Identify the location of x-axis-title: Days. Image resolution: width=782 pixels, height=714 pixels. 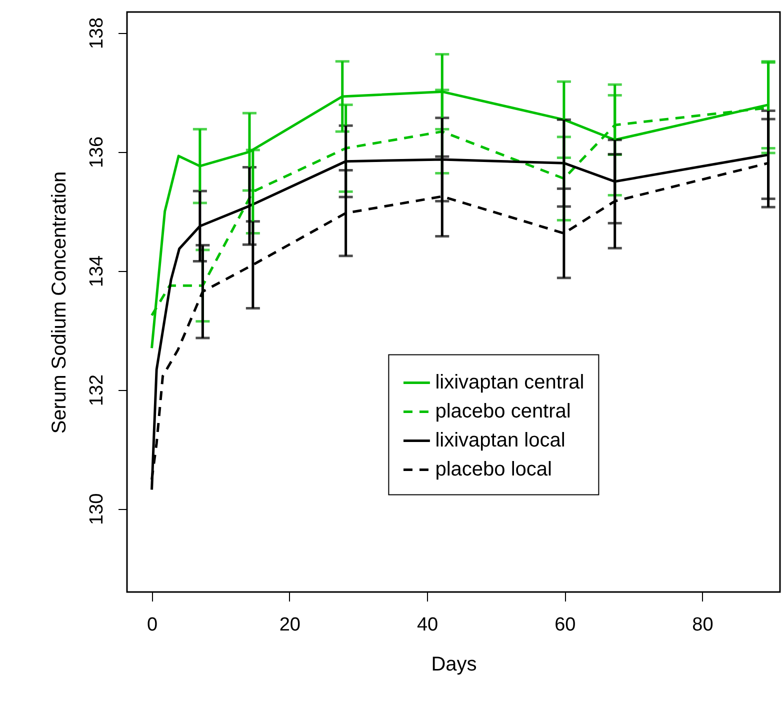
(454, 665).